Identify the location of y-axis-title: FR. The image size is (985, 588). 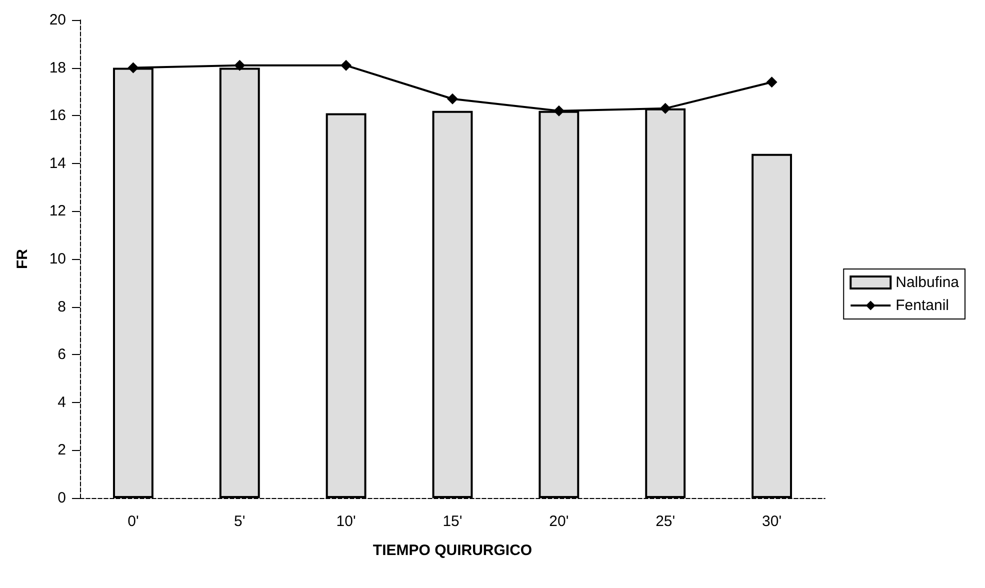
(22, 258).